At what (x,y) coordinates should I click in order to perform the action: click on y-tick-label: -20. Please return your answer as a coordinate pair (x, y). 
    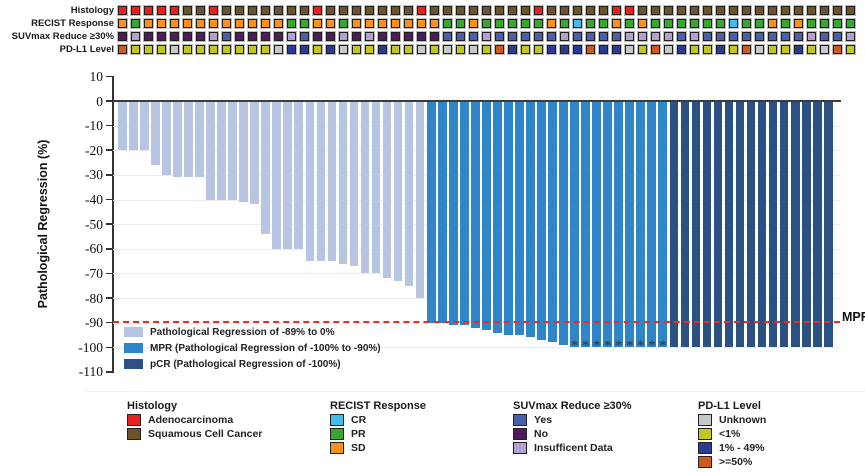
    Looking at the image, I should click on (94, 150).